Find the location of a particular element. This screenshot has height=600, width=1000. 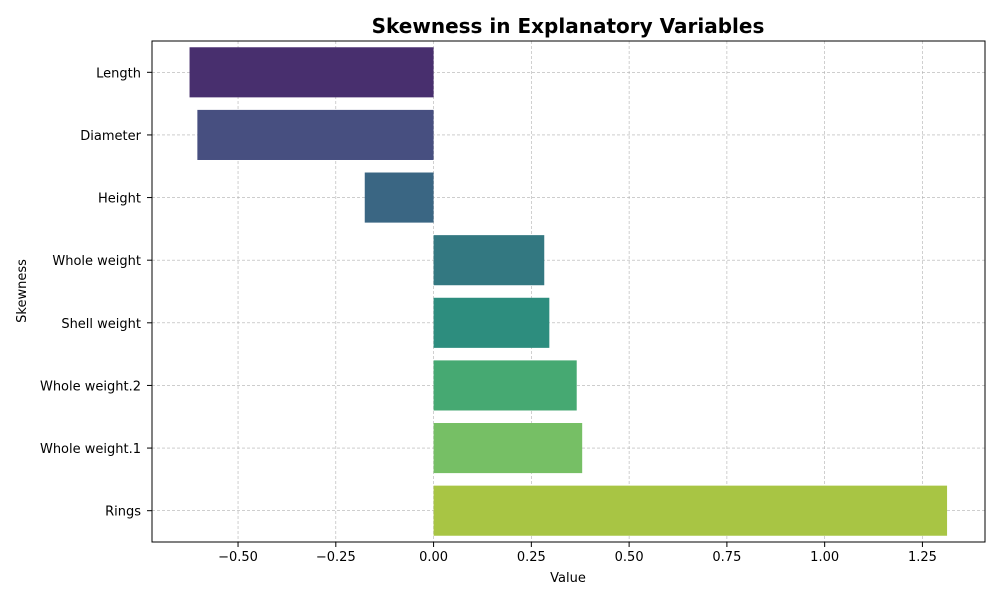

y-axis-label: Skewness is located at coordinates (22, 291).